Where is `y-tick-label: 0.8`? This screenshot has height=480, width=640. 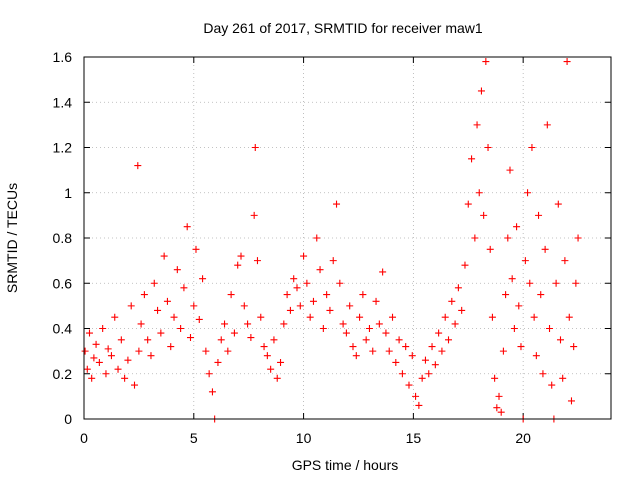 y-tick-label: 0.8 is located at coordinates (63, 238).